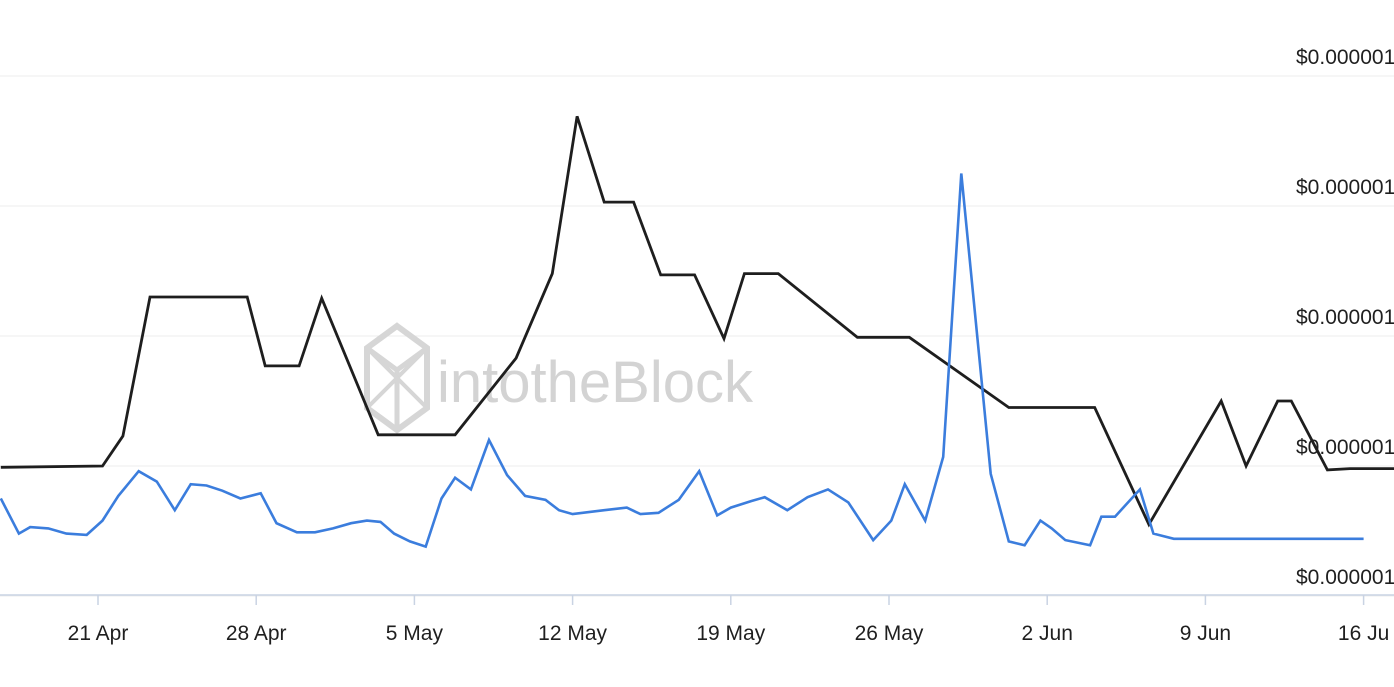 This screenshot has width=1394, height=687. Describe the element at coordinates (397, 378) in the screenshot. I see `intotheblock-logo-icon` at that location.